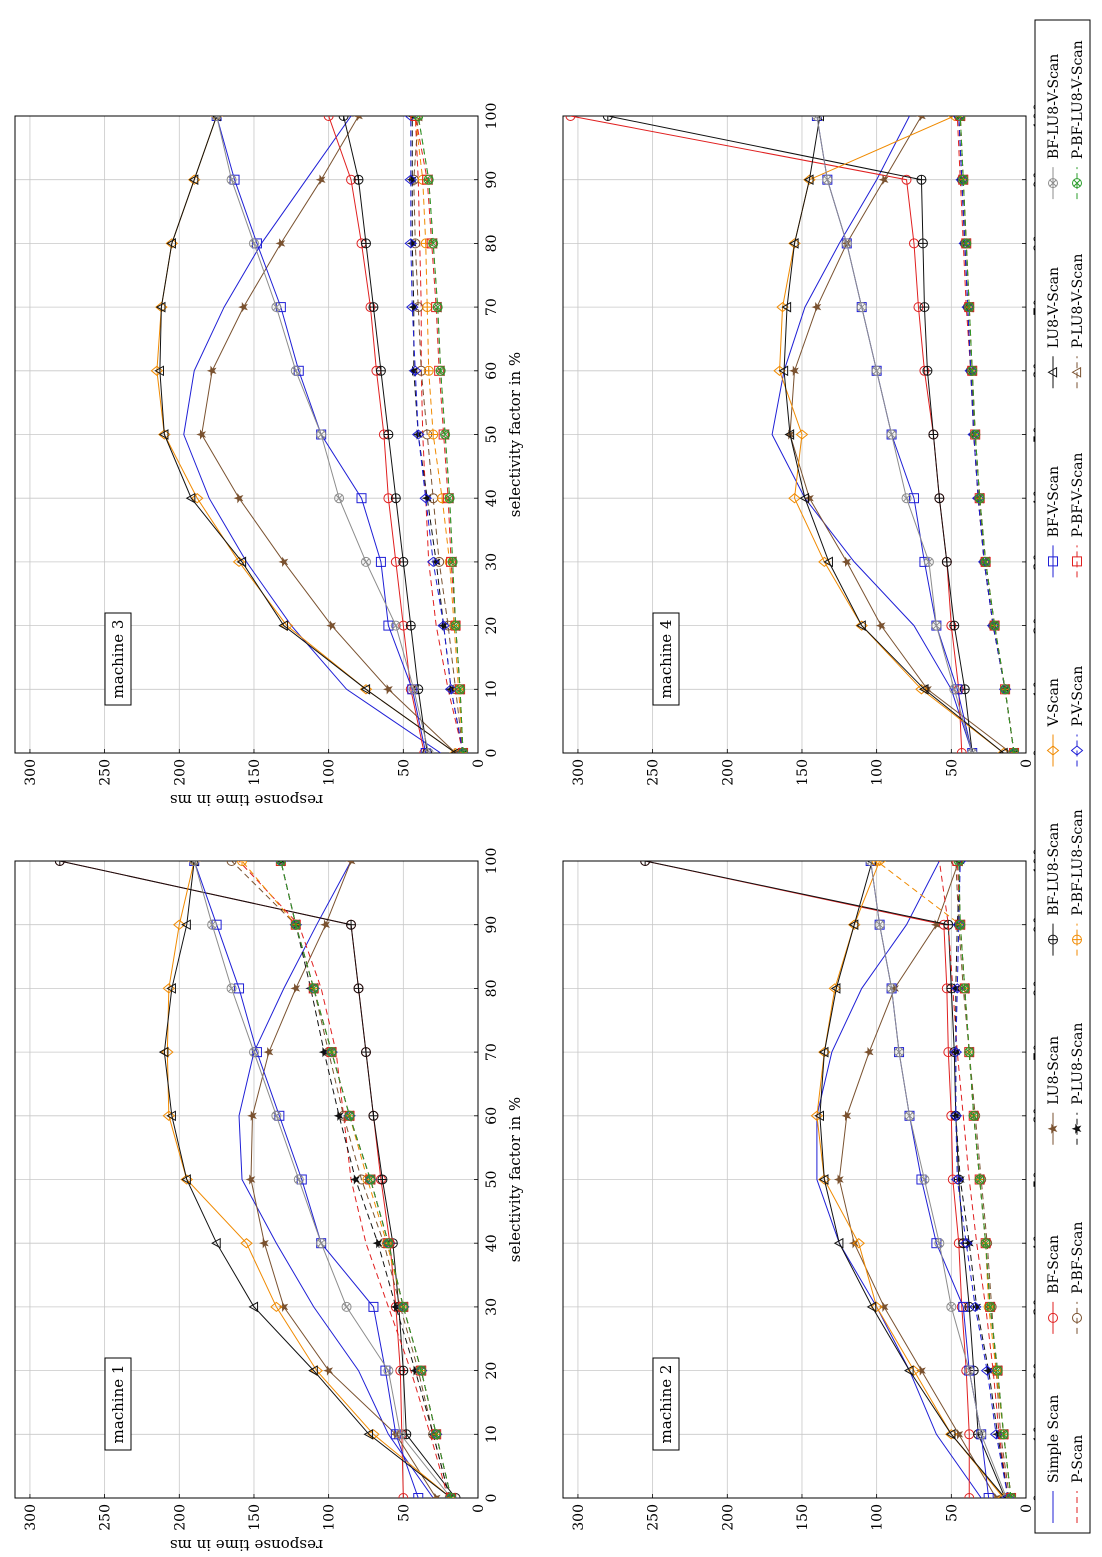  I want to click on point-p-bf-v-scan, so click(415, 118).